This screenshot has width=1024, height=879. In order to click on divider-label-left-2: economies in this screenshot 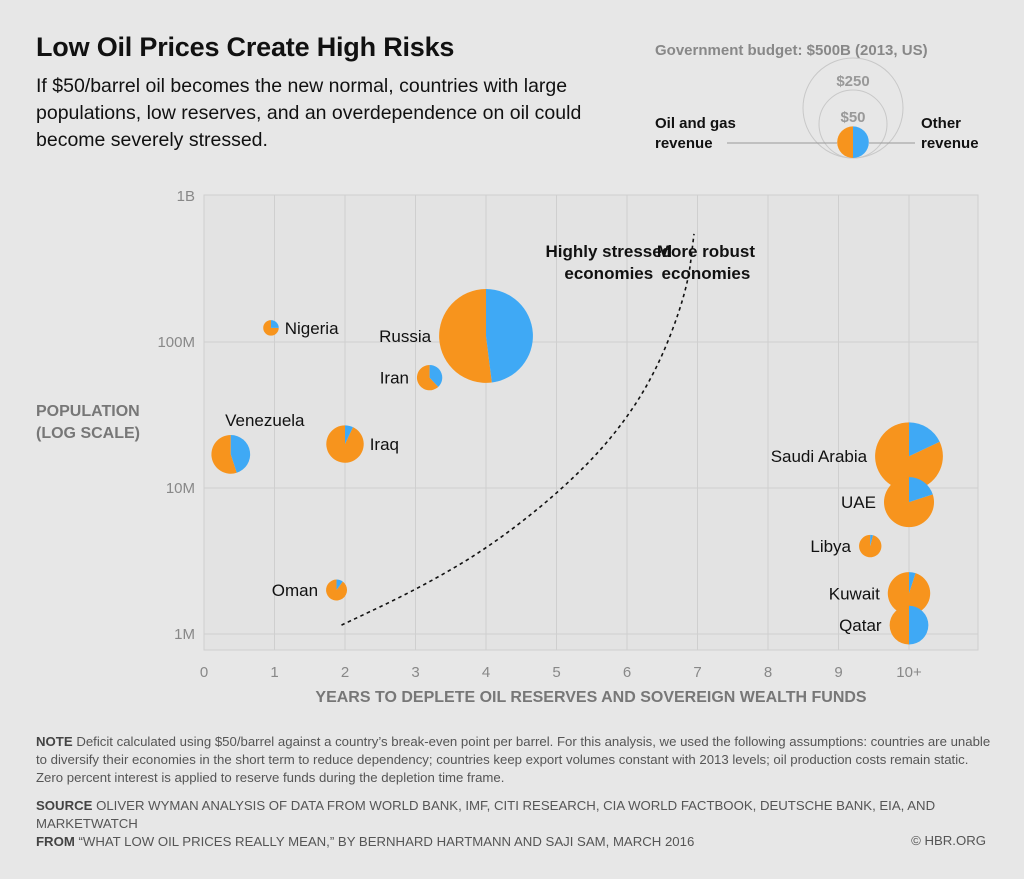, I will do `click(608, 273)`.